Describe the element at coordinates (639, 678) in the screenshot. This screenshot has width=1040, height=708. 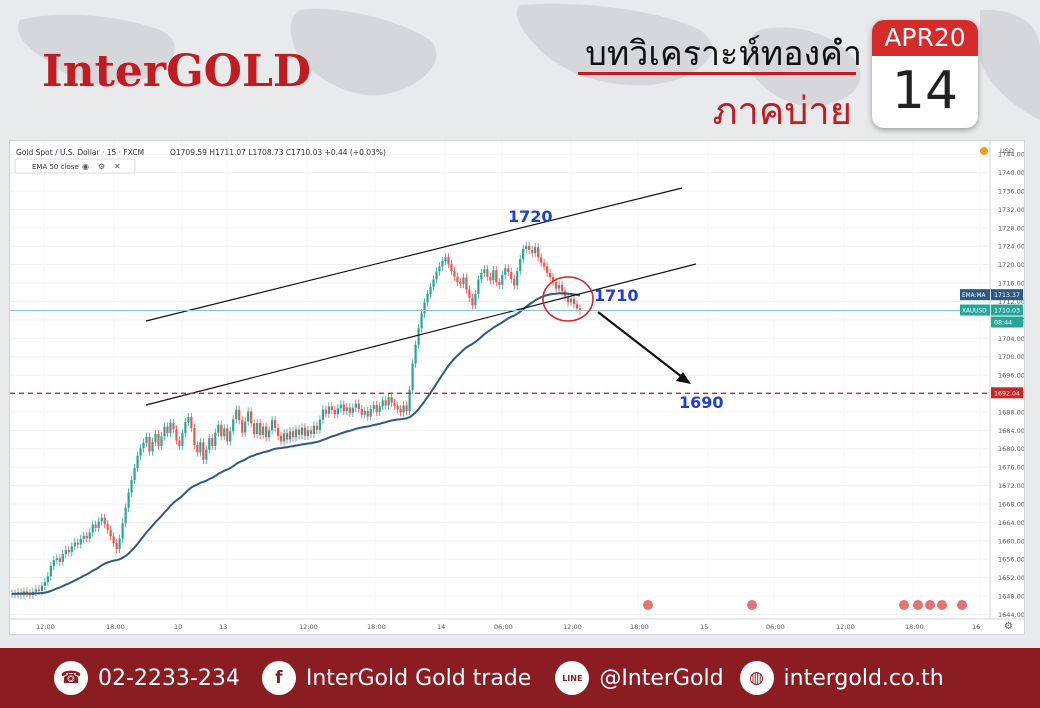
I see `line-item: LINE @InterGold` at that location.